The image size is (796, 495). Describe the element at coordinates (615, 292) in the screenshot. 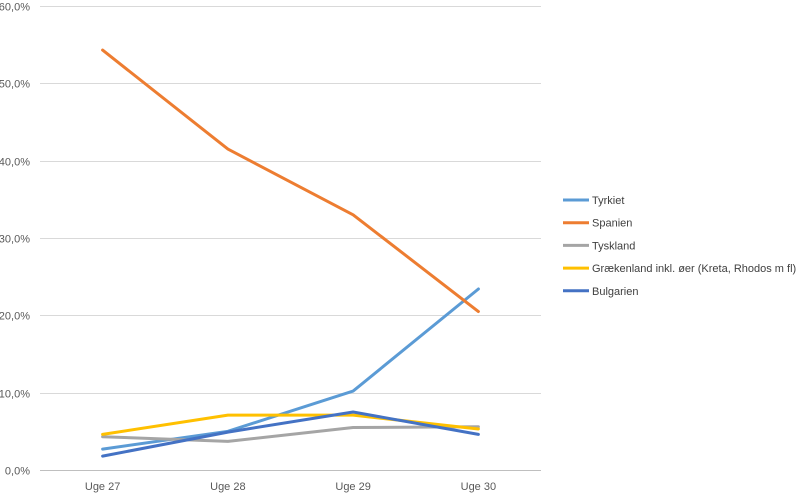

I see `legend-label-4: Bulgarien` at that location.